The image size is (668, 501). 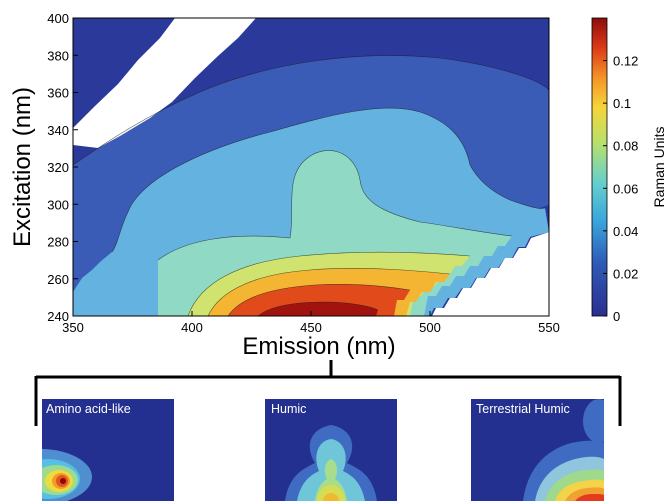 What do you see at coordinates (164, 83) in the screenshot?
I see `scatter-mask-upper-left` at bounding box center [164, 83].